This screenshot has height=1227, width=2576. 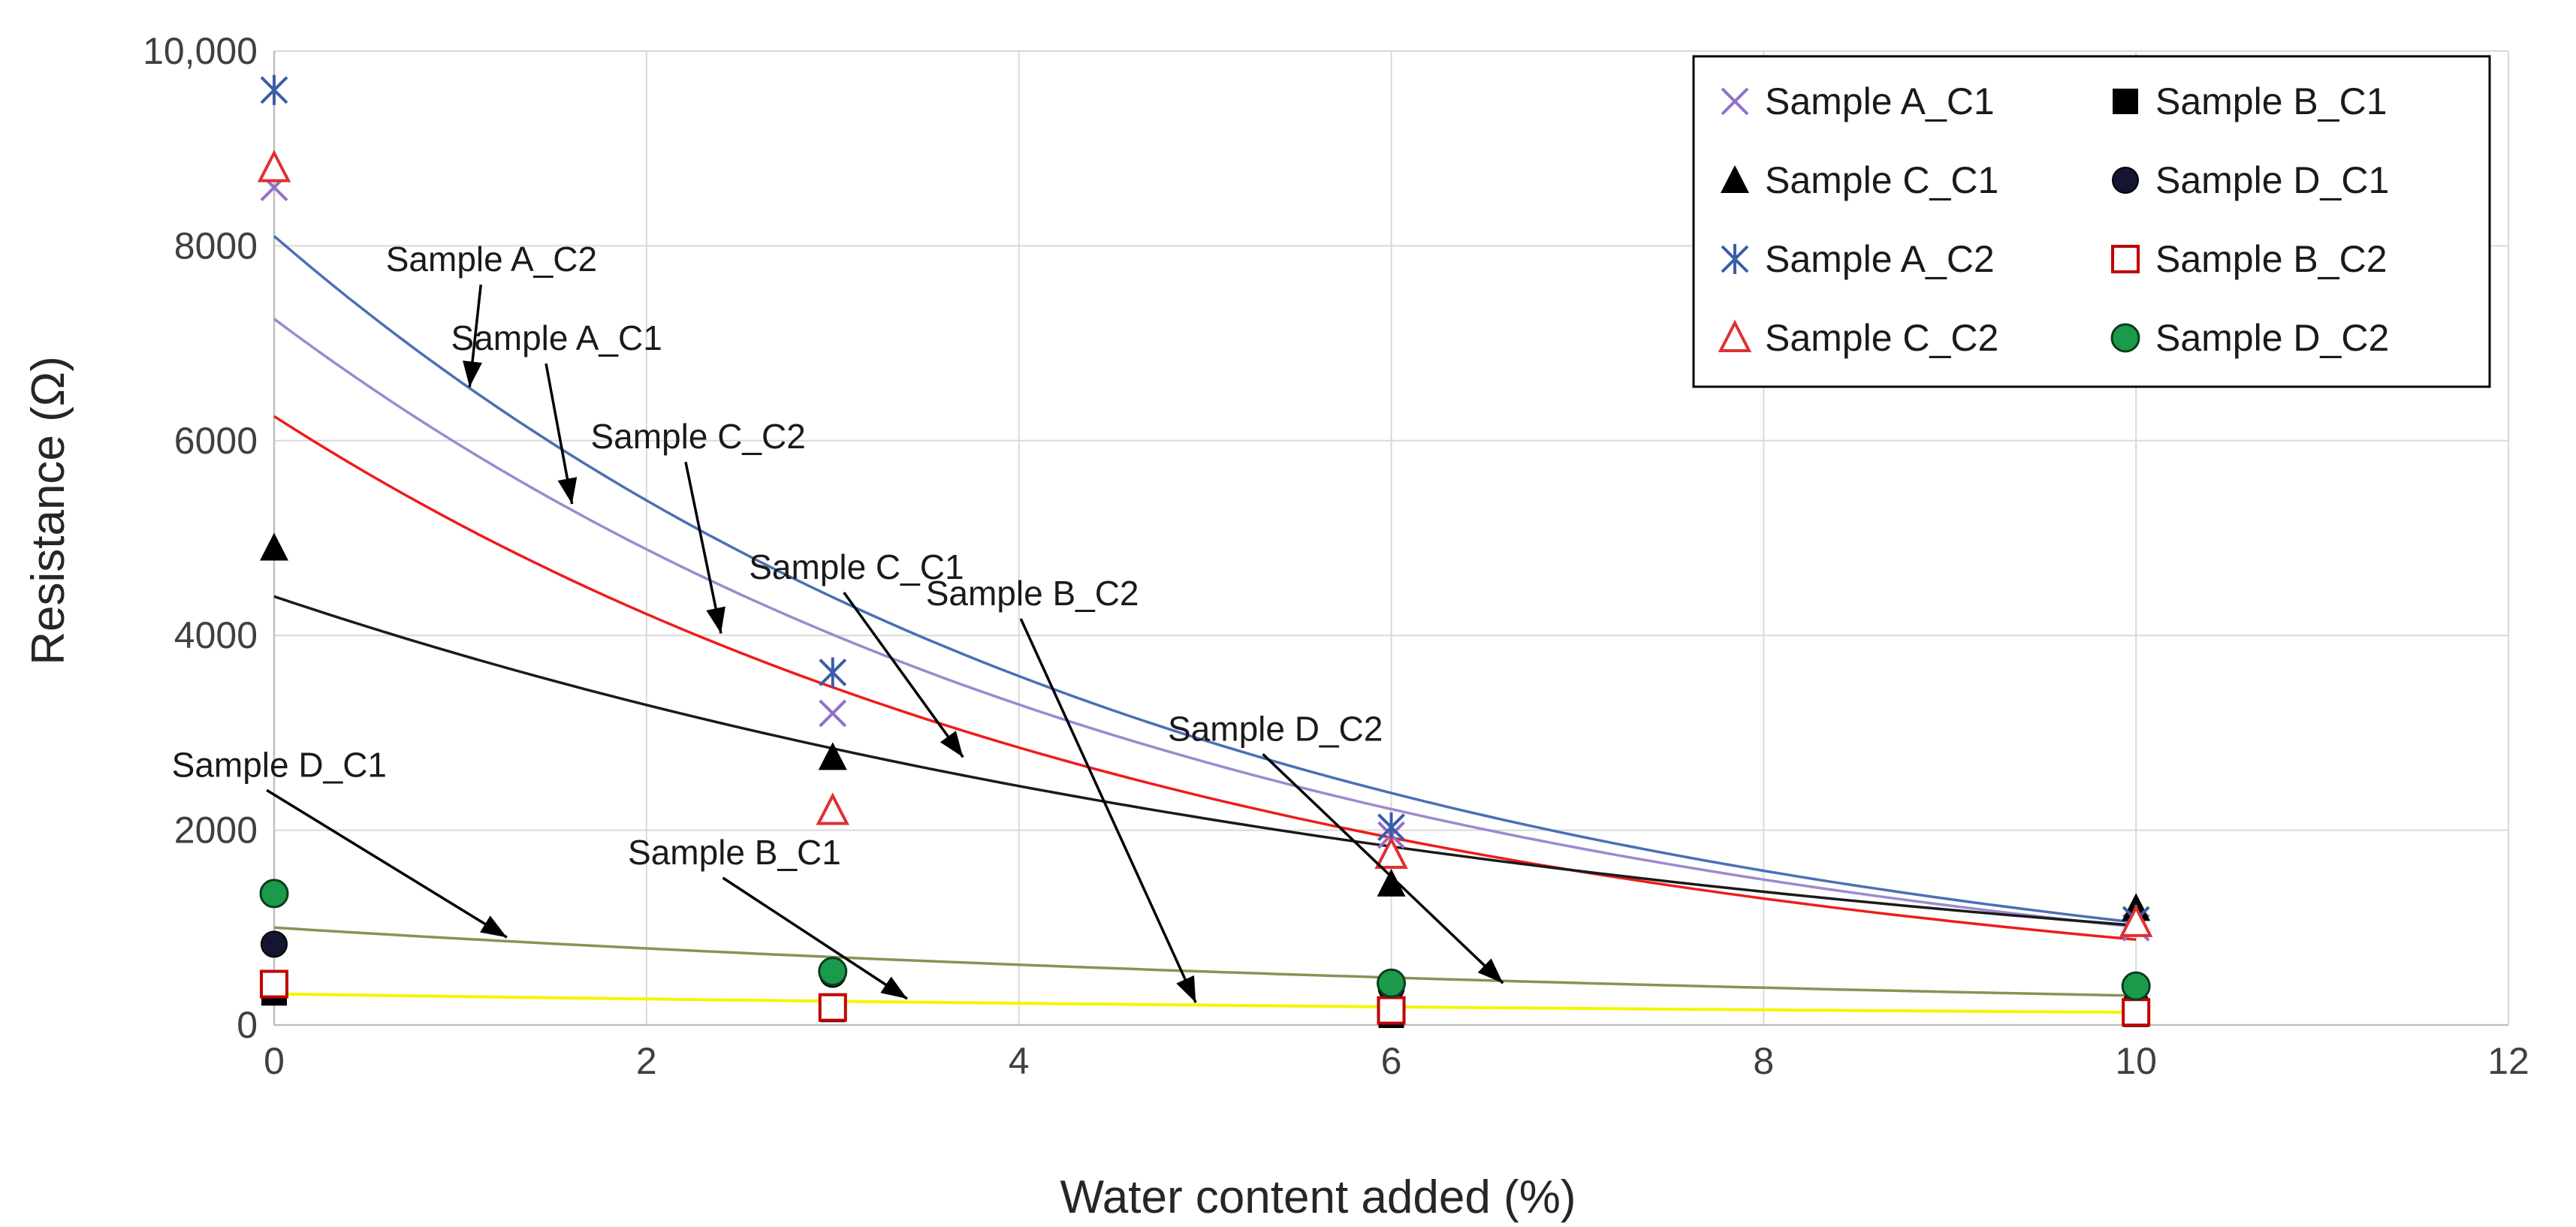 I want to click on legend-marker-sample-a-c2, so click(x=1735, y=259).